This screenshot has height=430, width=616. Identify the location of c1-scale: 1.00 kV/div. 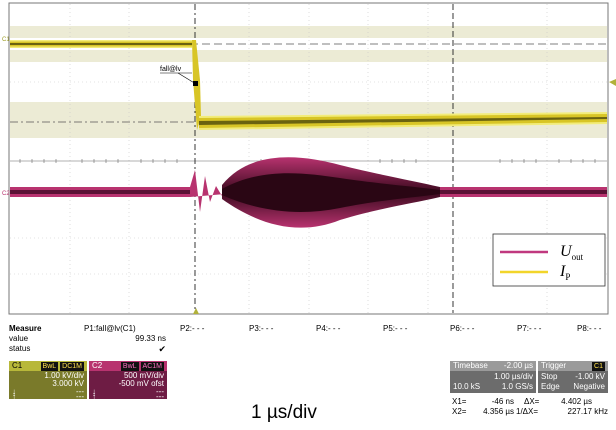
(64, 375).